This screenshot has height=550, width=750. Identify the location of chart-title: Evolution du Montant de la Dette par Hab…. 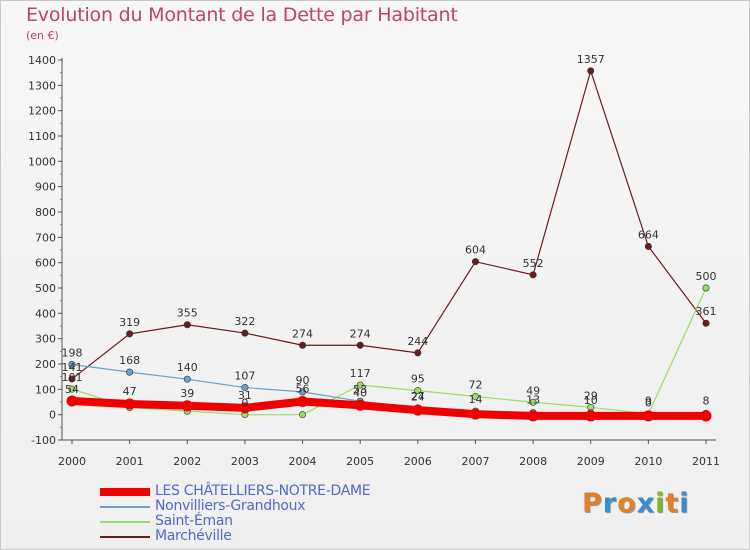
(242, 15).